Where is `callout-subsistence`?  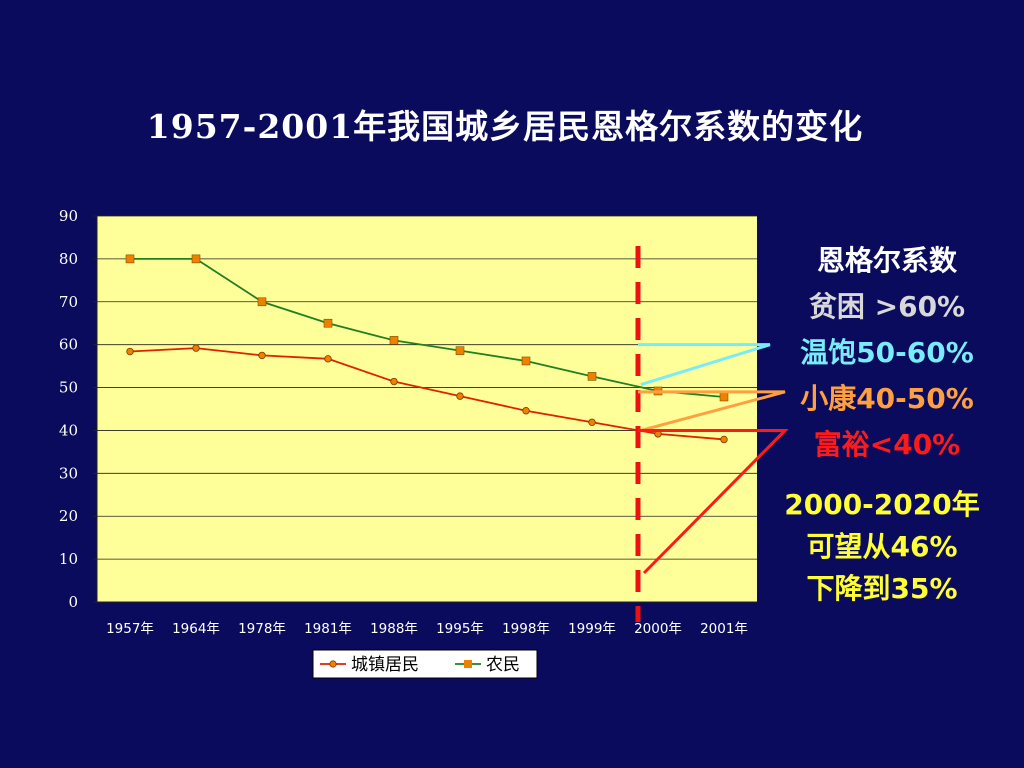 callout-subsistence is located at coordinates (704, 364).